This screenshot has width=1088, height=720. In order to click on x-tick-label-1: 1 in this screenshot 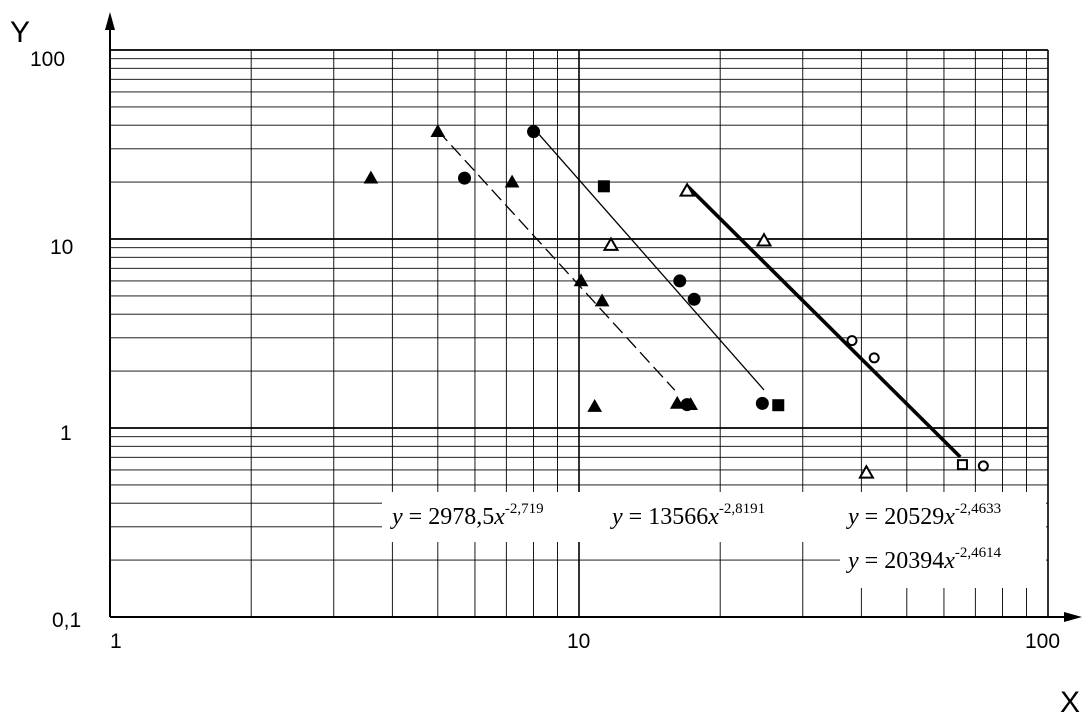, I will do `click(116, 641)`.